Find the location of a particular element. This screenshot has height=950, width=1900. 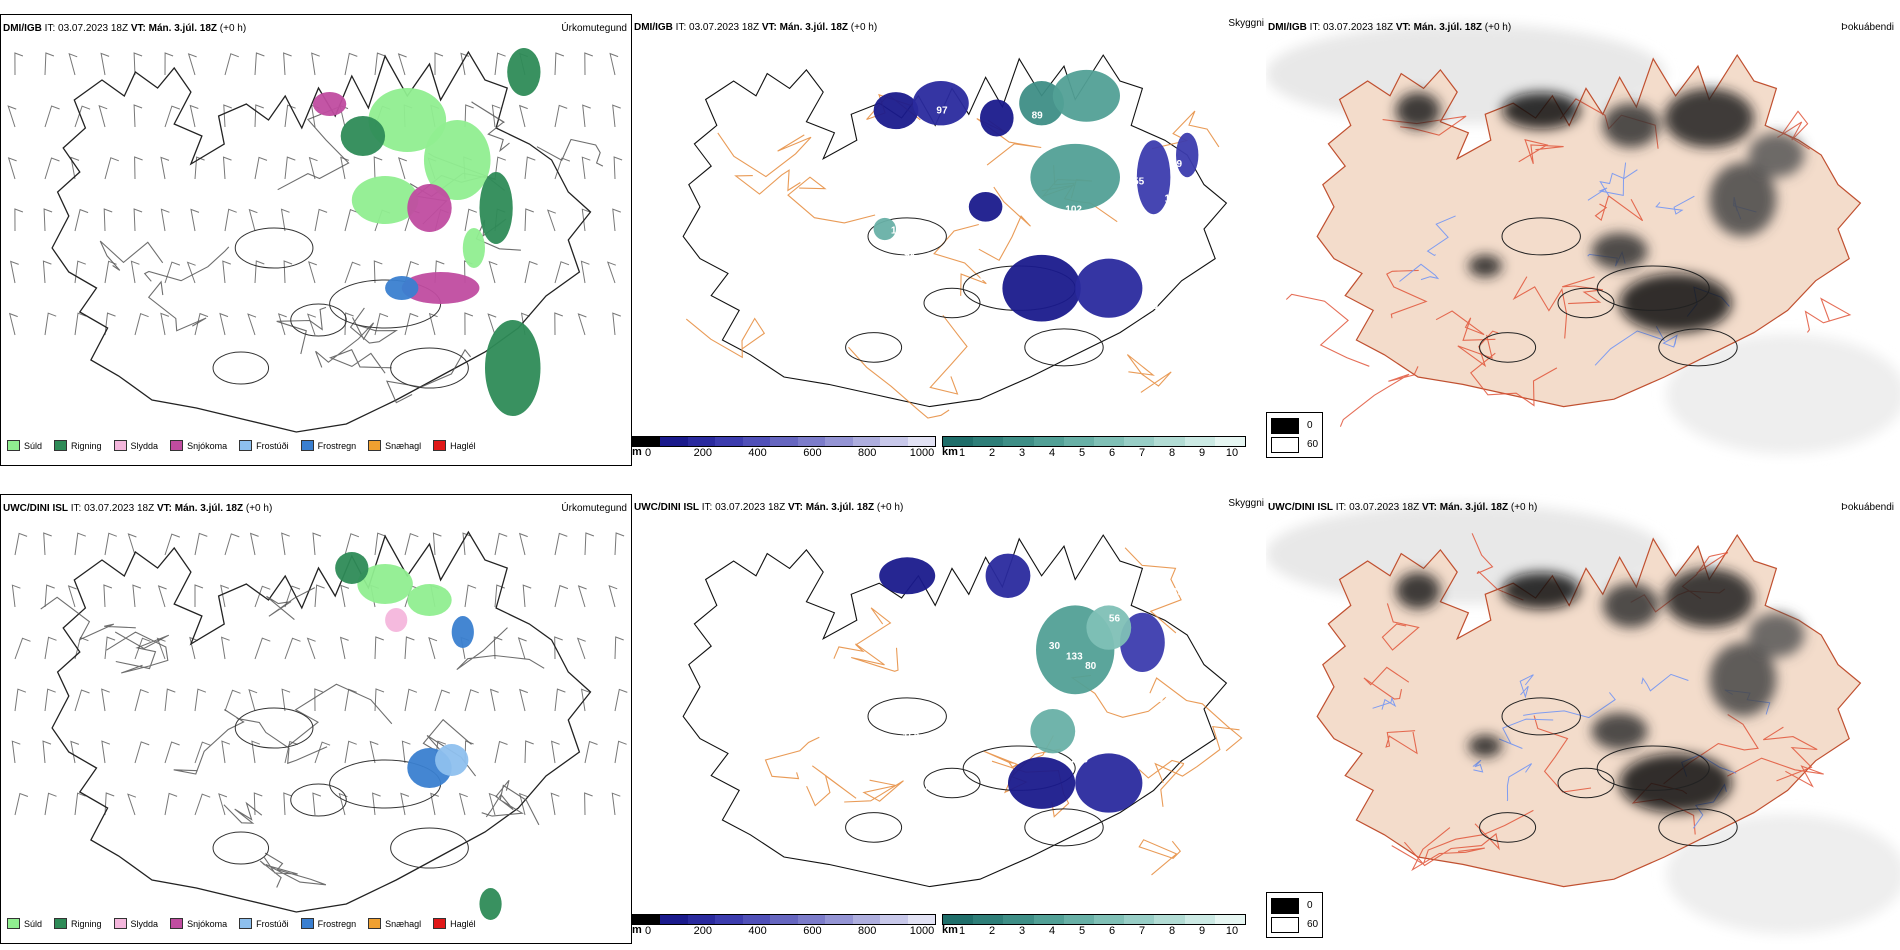

cloud-base-label: 139 is located at coordinates (986, 277).